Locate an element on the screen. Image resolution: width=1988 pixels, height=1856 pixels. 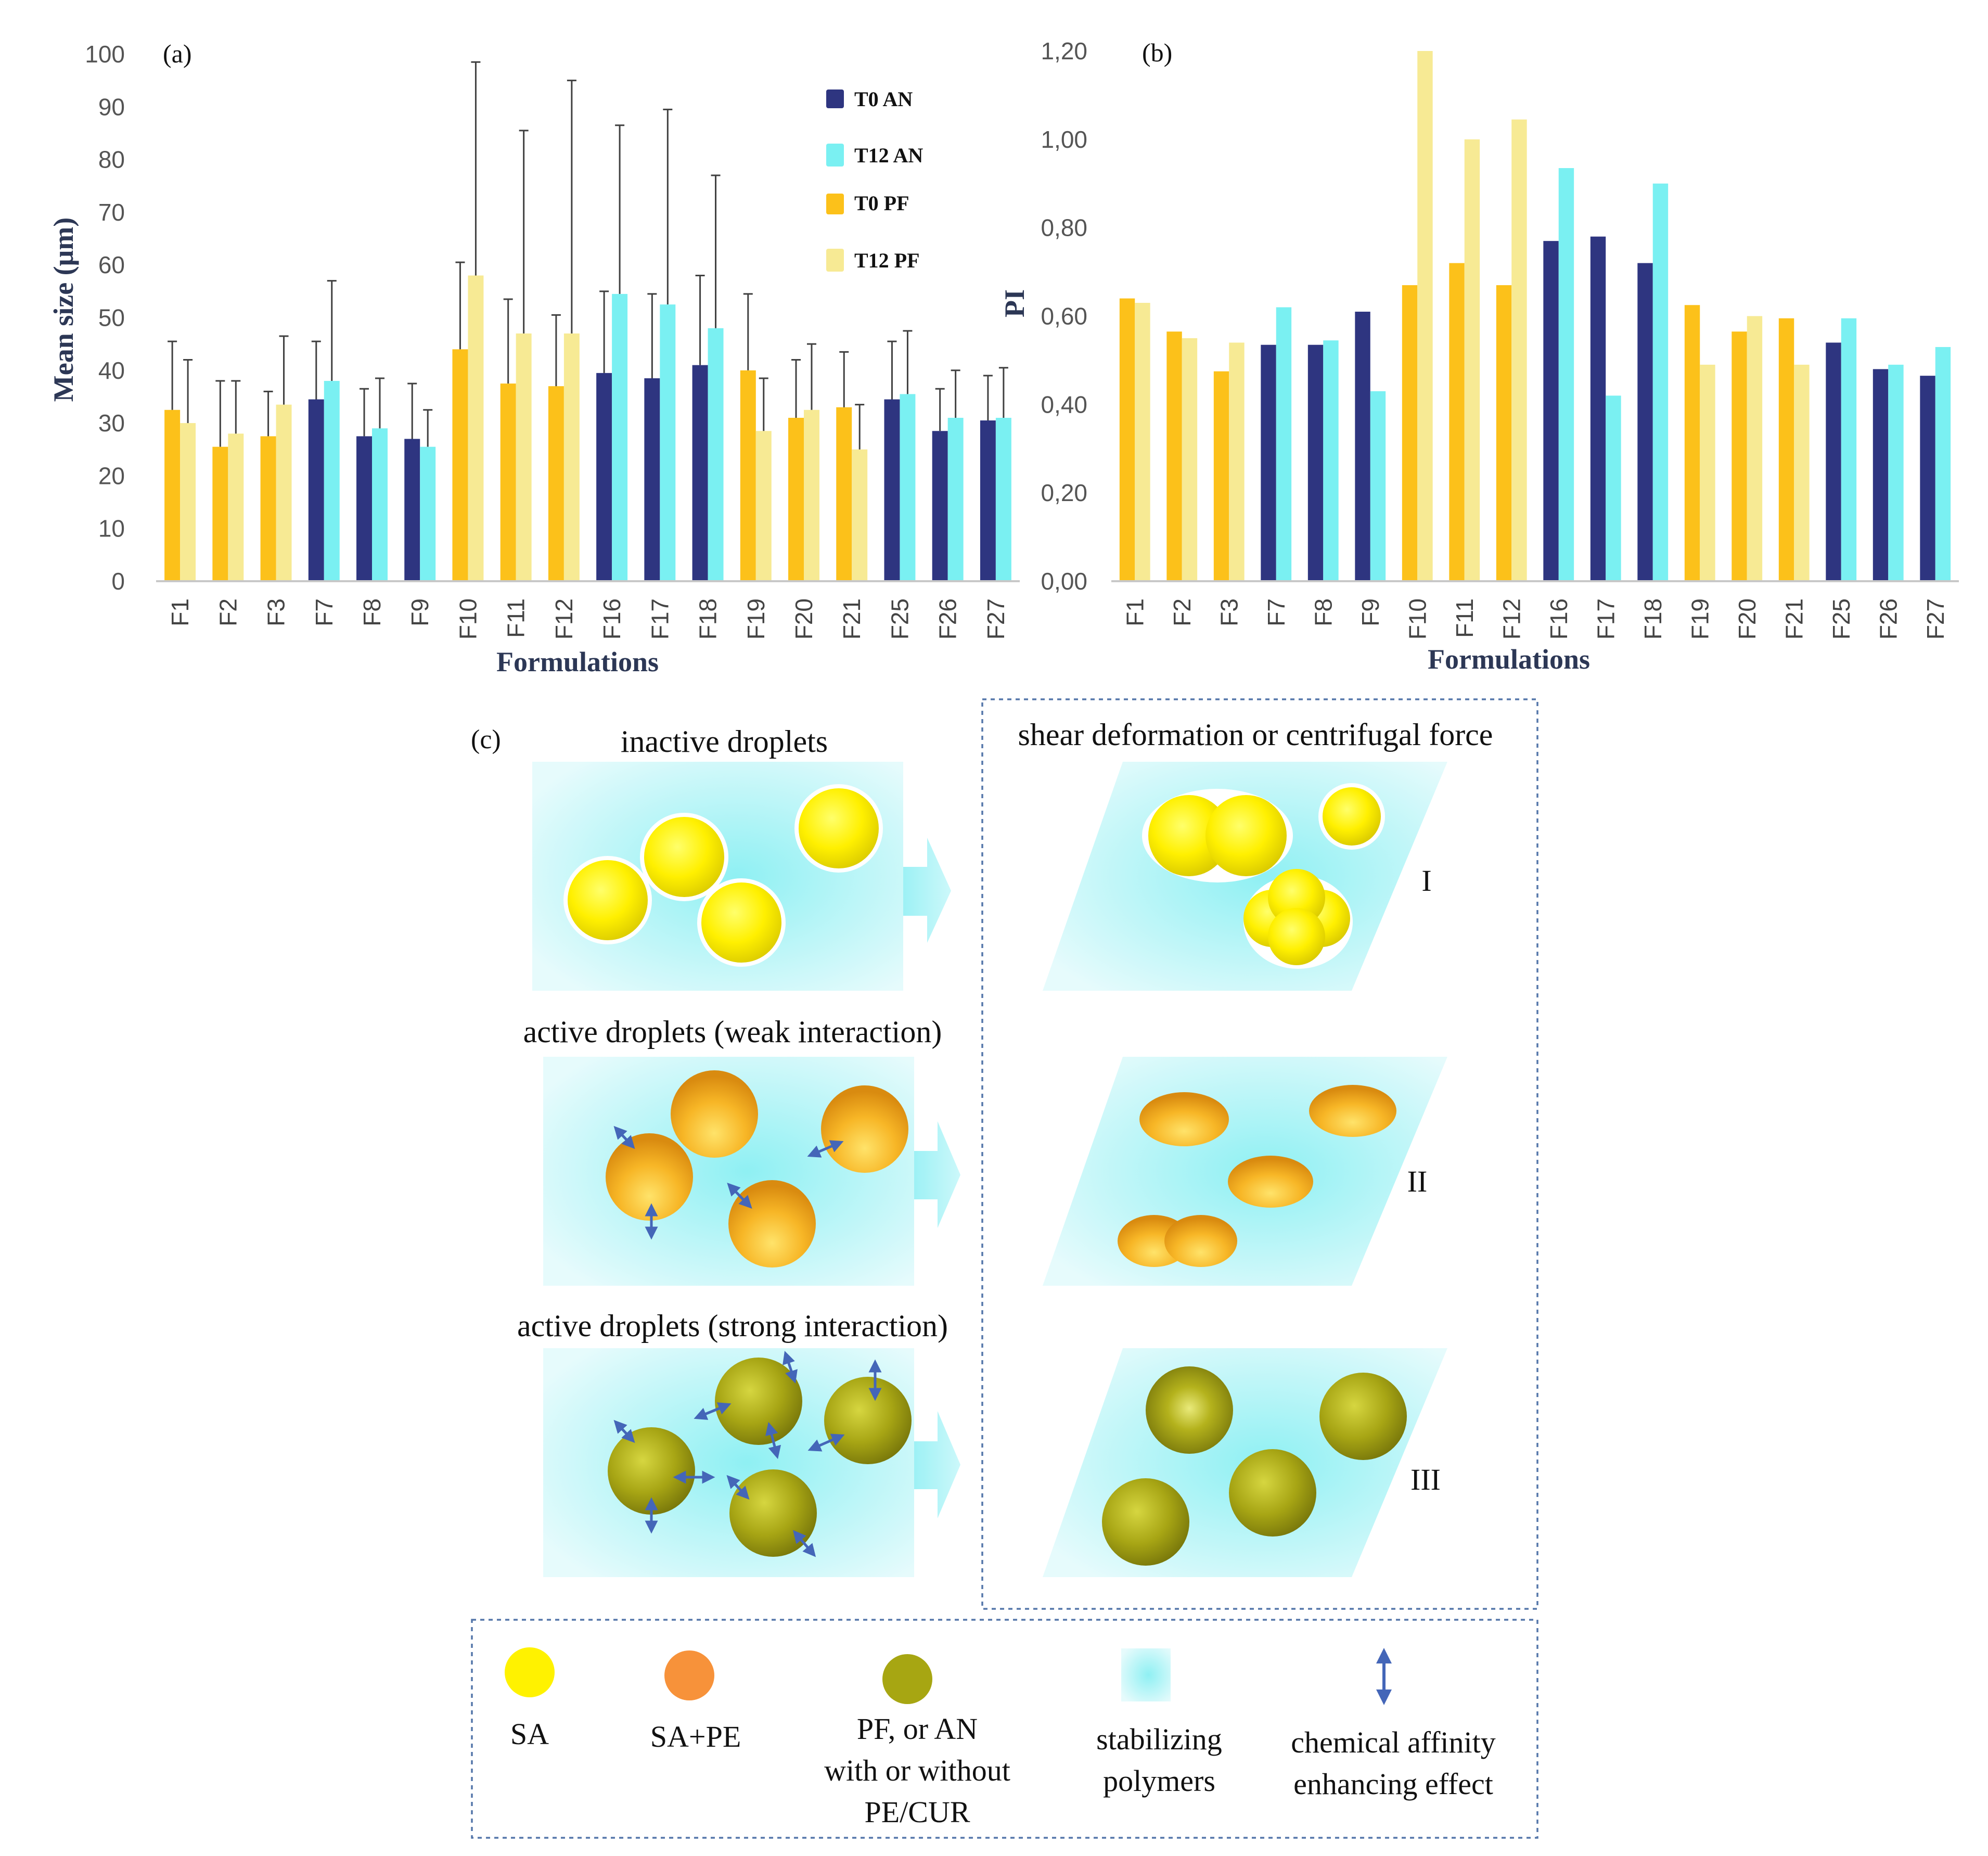
legend-label-t12-an: T12 AN is located at coordinates (889, 156).